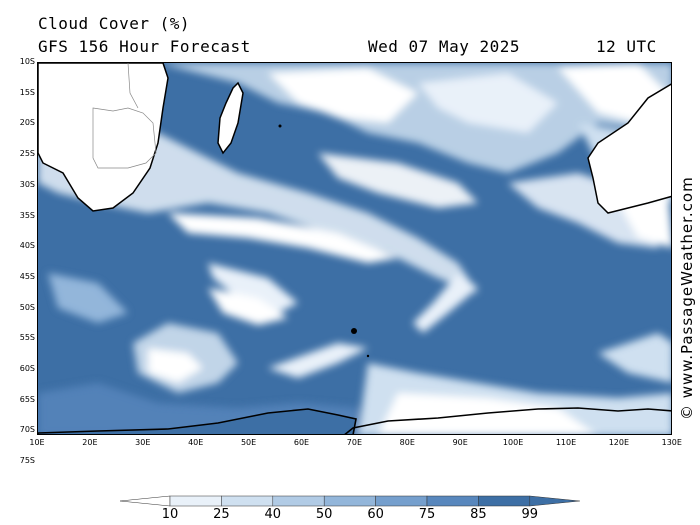  I want to click on colorbar-level-label: 85, so click(478, 514).